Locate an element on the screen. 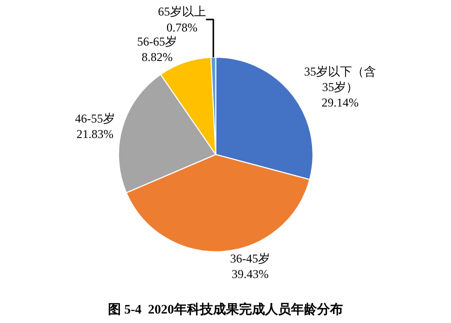  slice-label: 35岁以下（含35岁） is located at coordinates (340, 79).